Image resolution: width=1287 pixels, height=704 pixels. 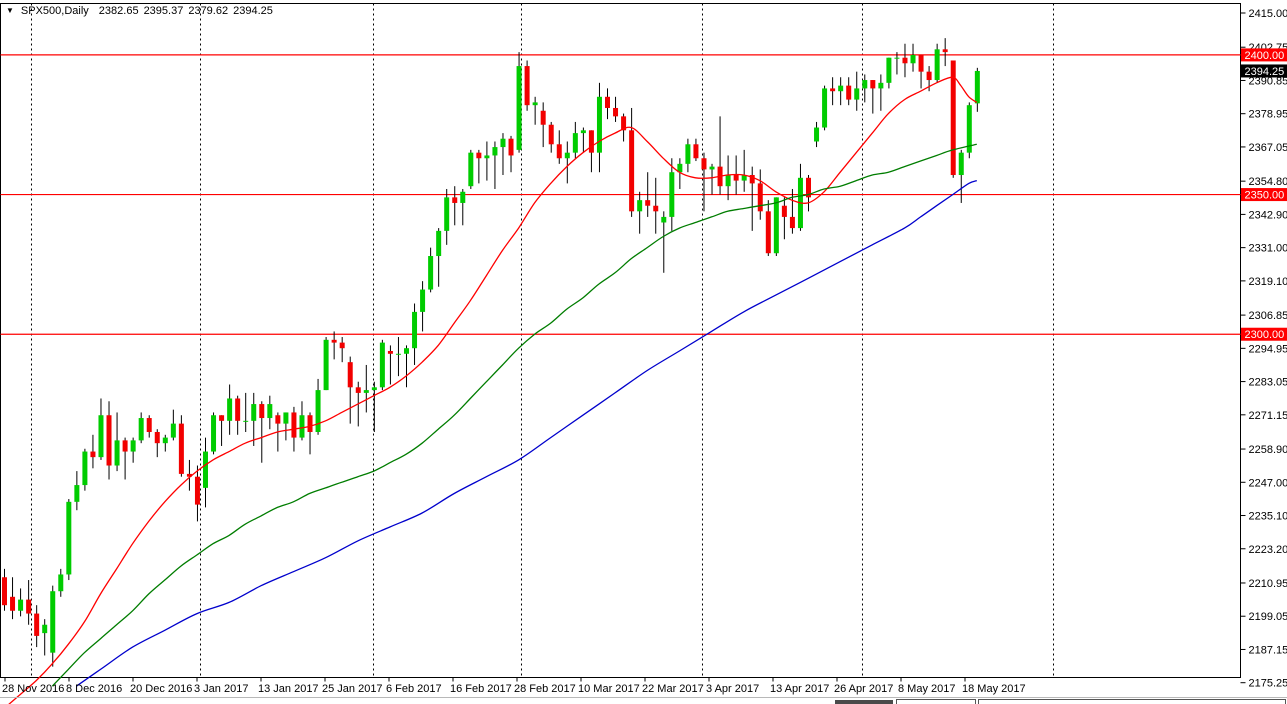 What do you see at coordinates (1268, 115) in the screenshot?
I see `price-axis-label: 2378.95` at bounding box center [1268, 115].